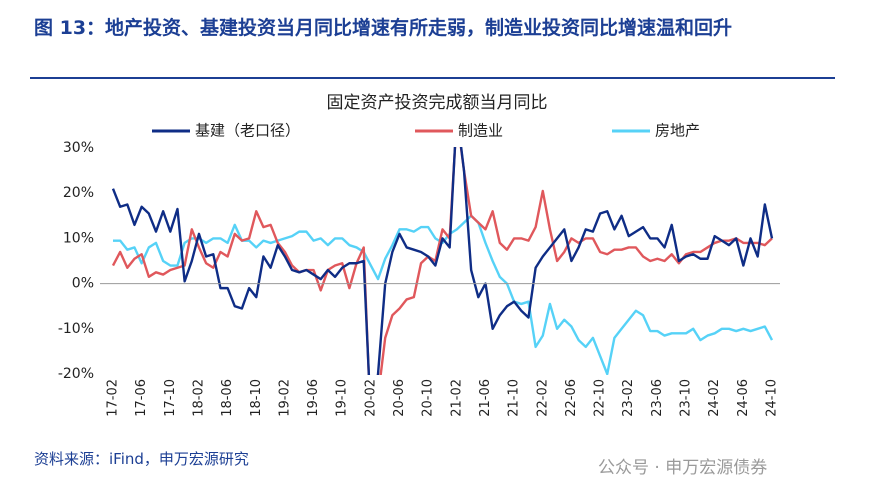  What do you see at coordinates (428, 398) in the screenshot?
I see `x-tick-label: 20-10` at bounding box center [428, 398].